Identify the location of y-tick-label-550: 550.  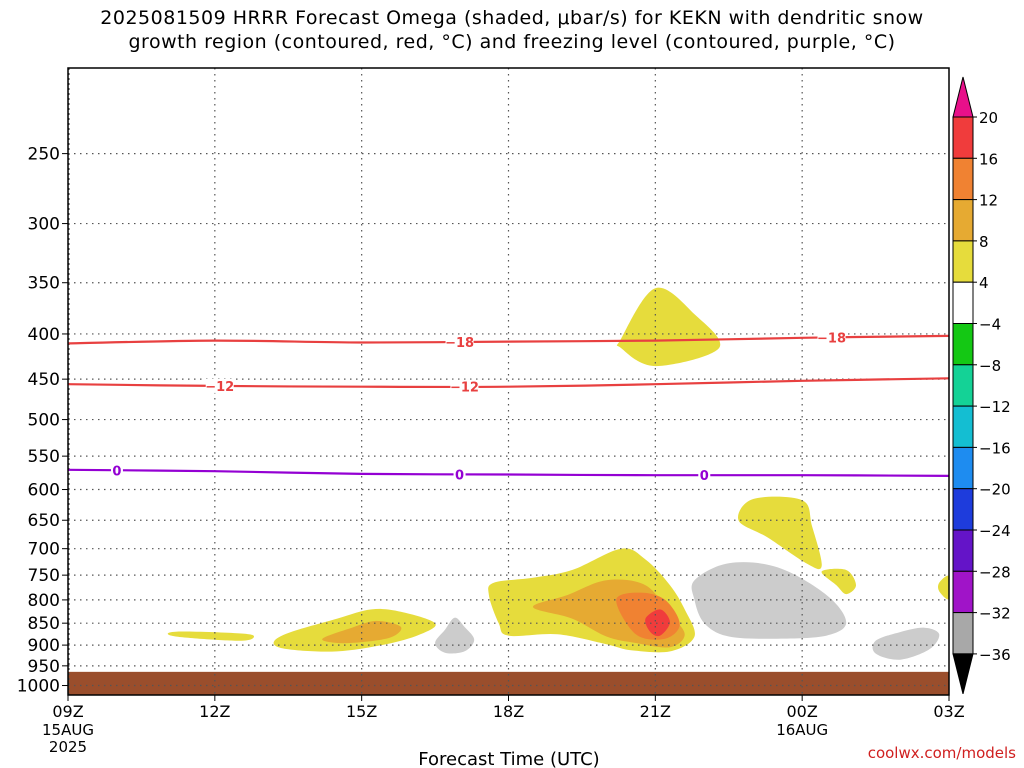
(44, 457).